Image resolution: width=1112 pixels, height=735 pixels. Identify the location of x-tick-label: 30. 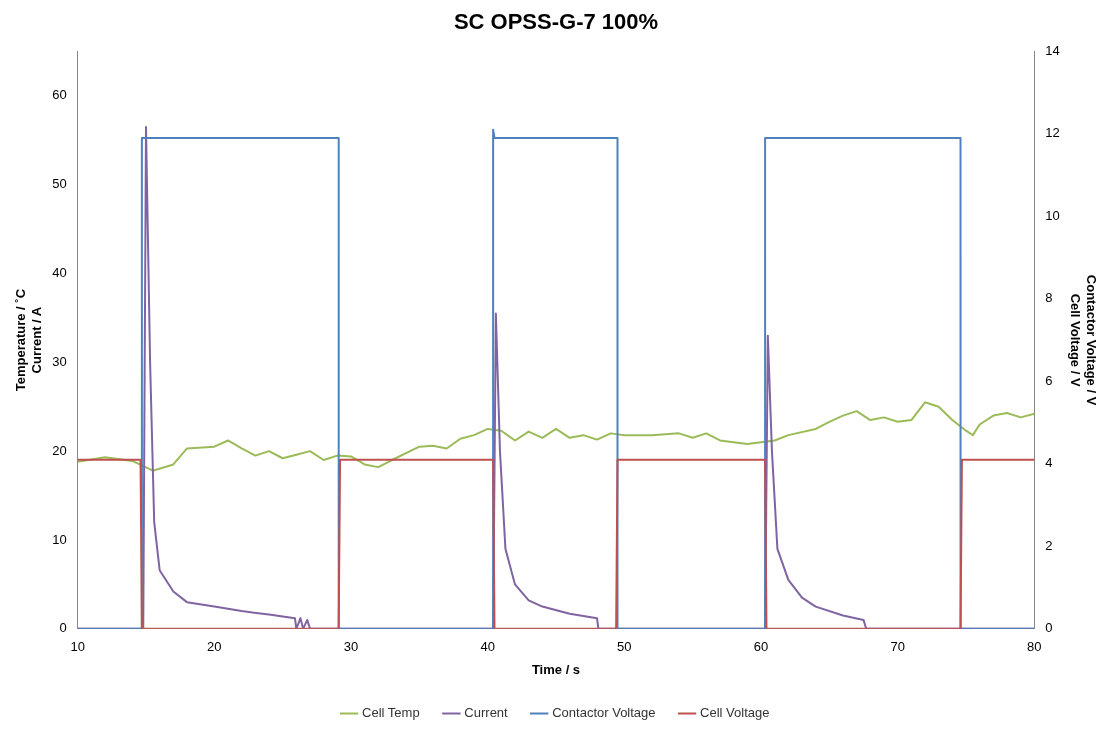
(351, 647).